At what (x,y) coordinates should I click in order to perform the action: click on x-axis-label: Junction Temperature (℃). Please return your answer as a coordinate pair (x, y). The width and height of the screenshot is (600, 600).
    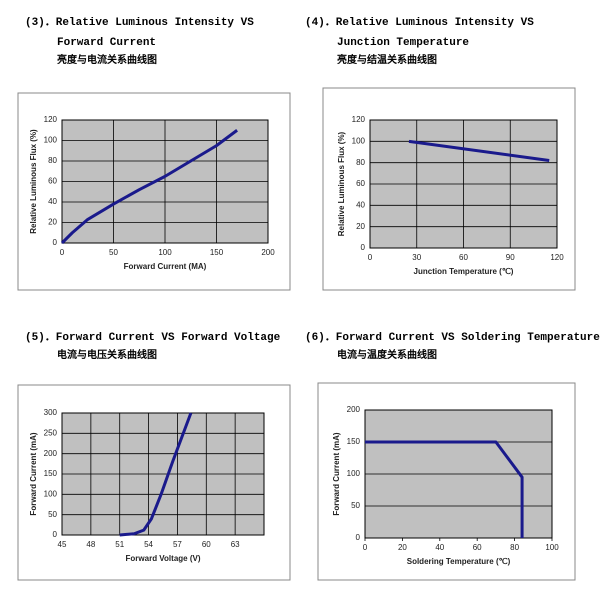
    Looking at the image, I should click on (464, 271).